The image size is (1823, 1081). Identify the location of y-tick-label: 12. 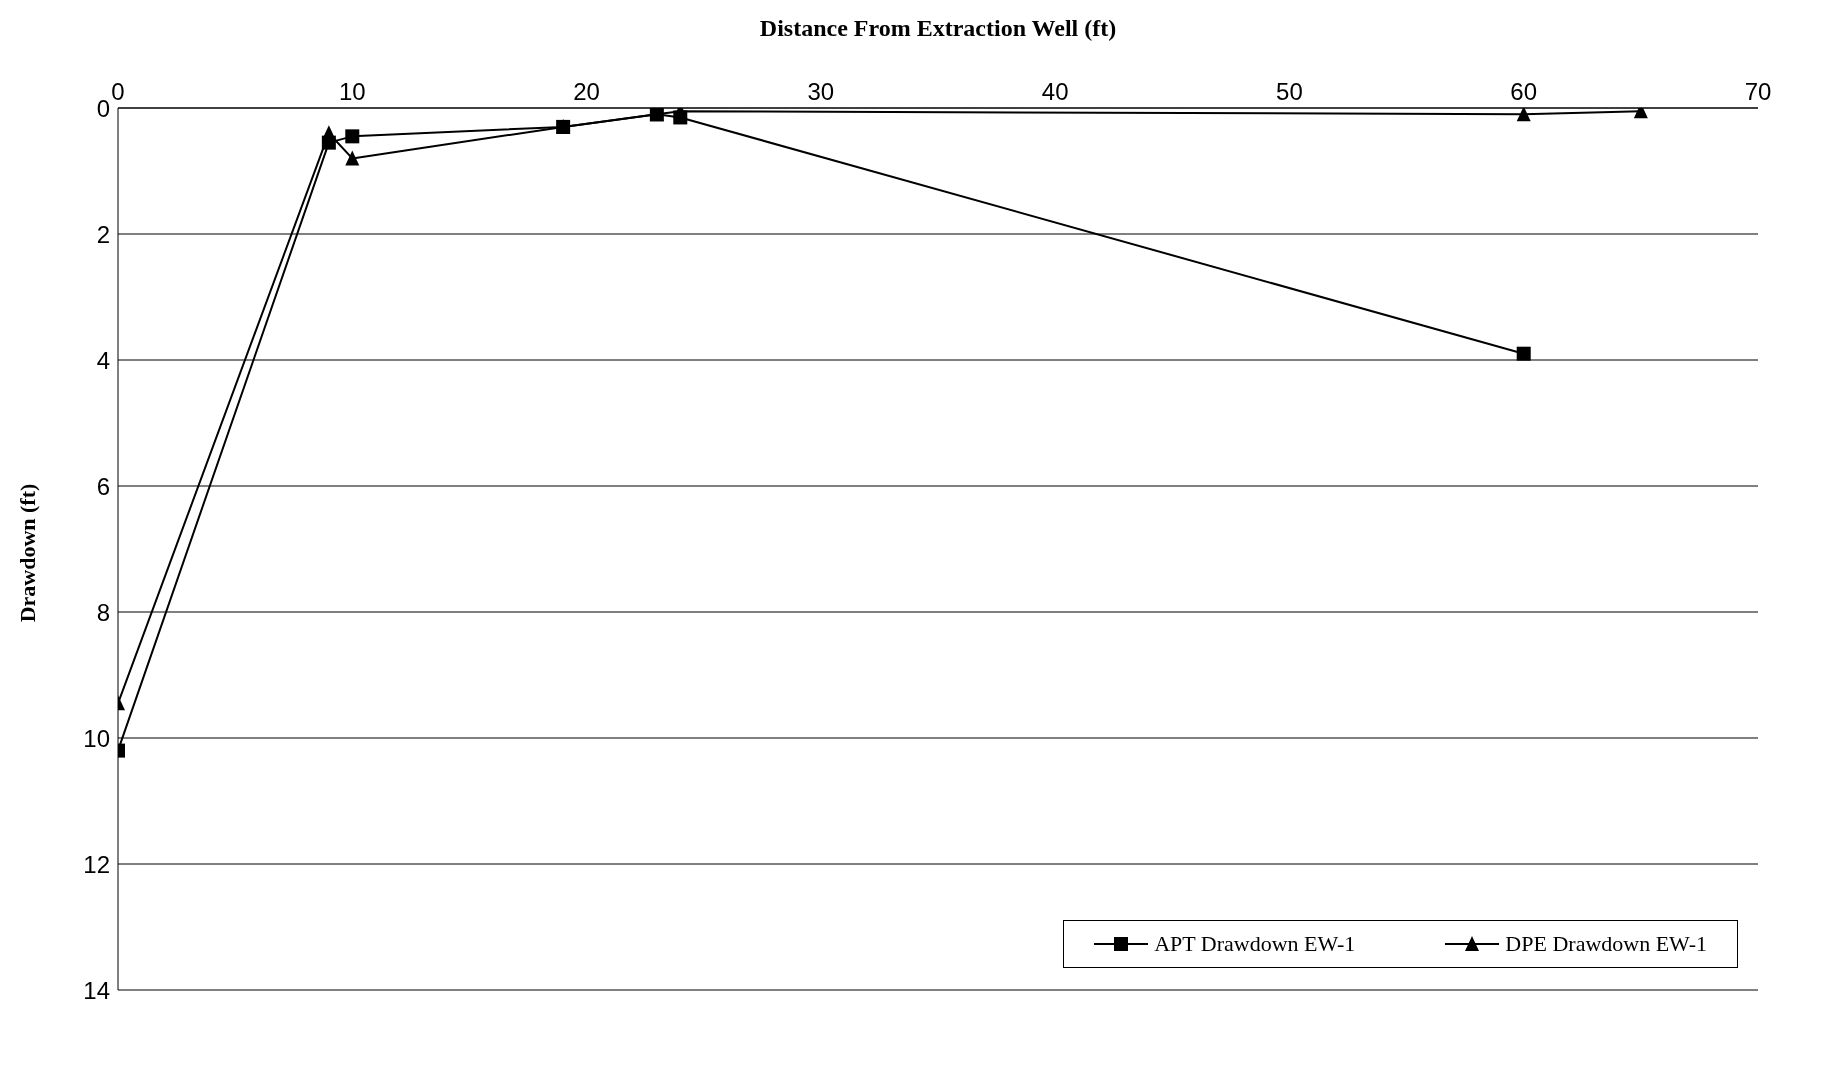
(96, 864).